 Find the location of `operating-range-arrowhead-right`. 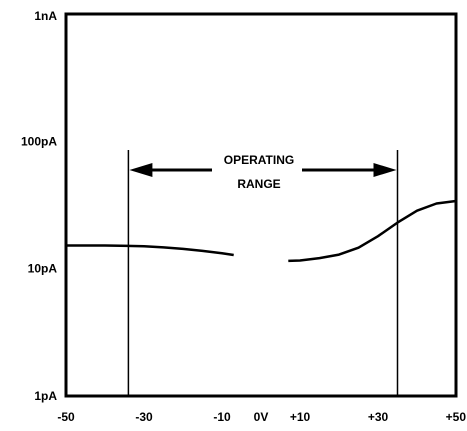

operating-range-arrowhead-right is located at coordinates (385, 170).